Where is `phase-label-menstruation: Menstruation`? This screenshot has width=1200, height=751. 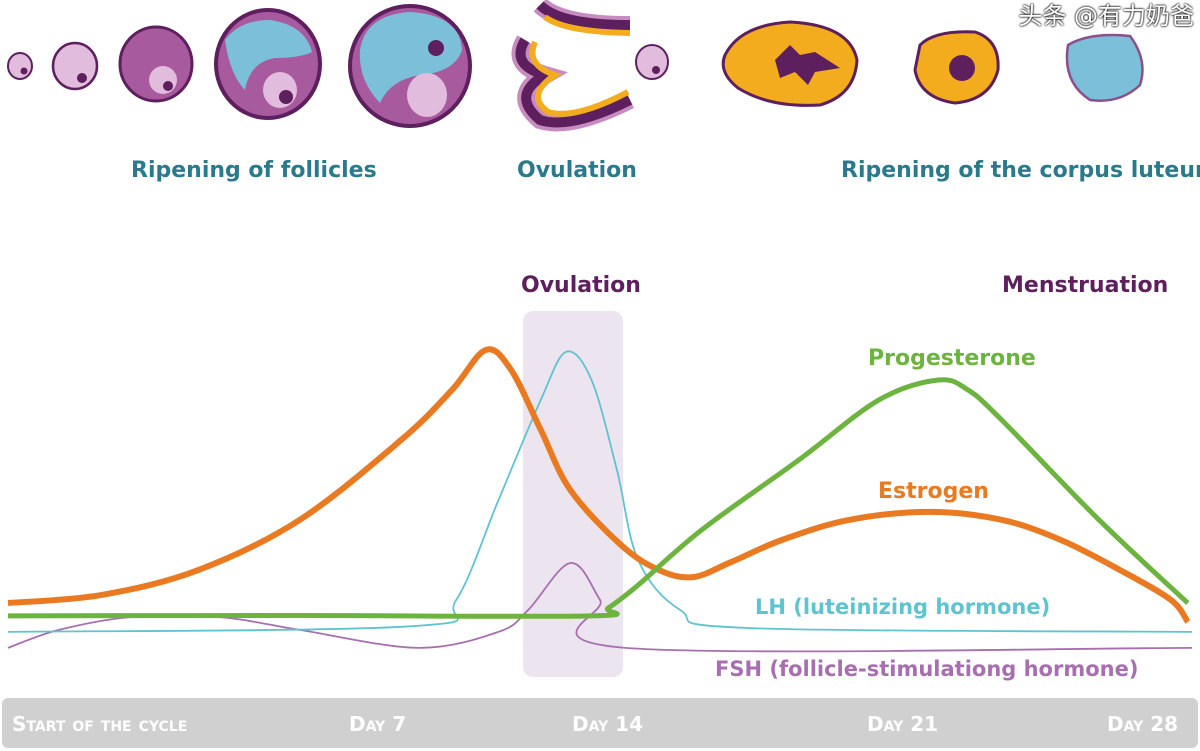 phase-label-menstruation: Menstruation is located at coordinates (1085, 285).